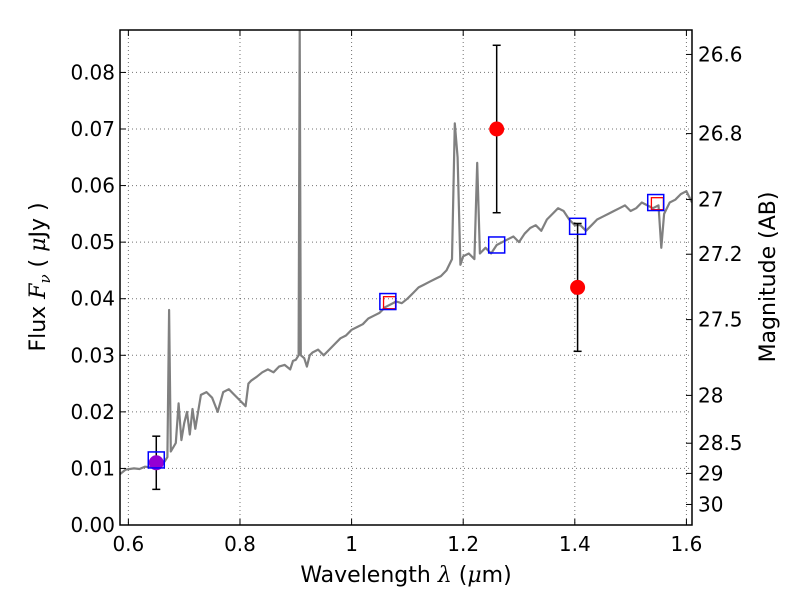 The height and width of the screenshot is (600, 800). Describe the element at coordinates (40, 276) in the screenshot. I see `y-axis-label: Flux Fν ( μJy )` at that location.